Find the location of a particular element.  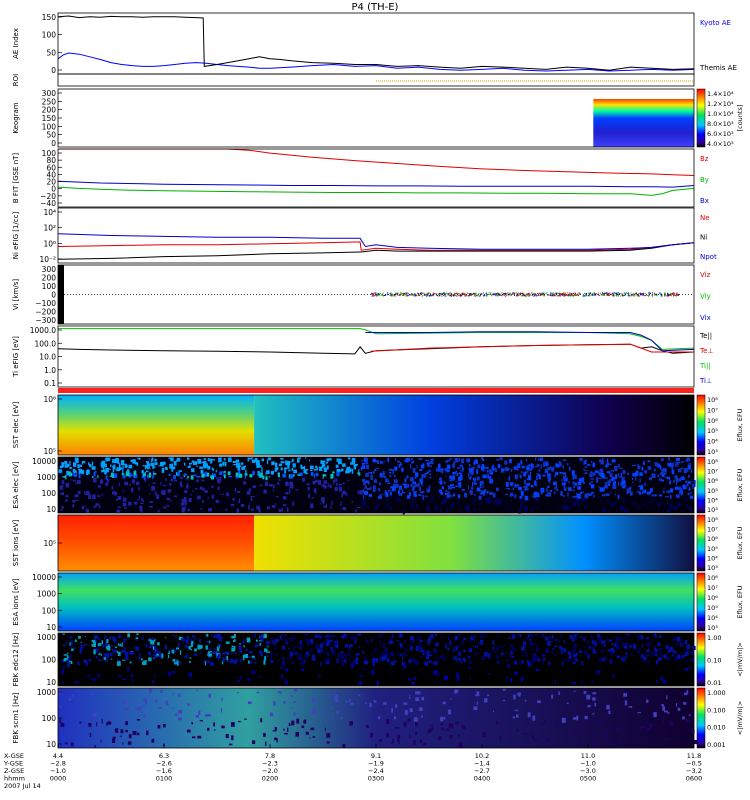

panel-frame-sst_e is located at coordinates (376, 425).